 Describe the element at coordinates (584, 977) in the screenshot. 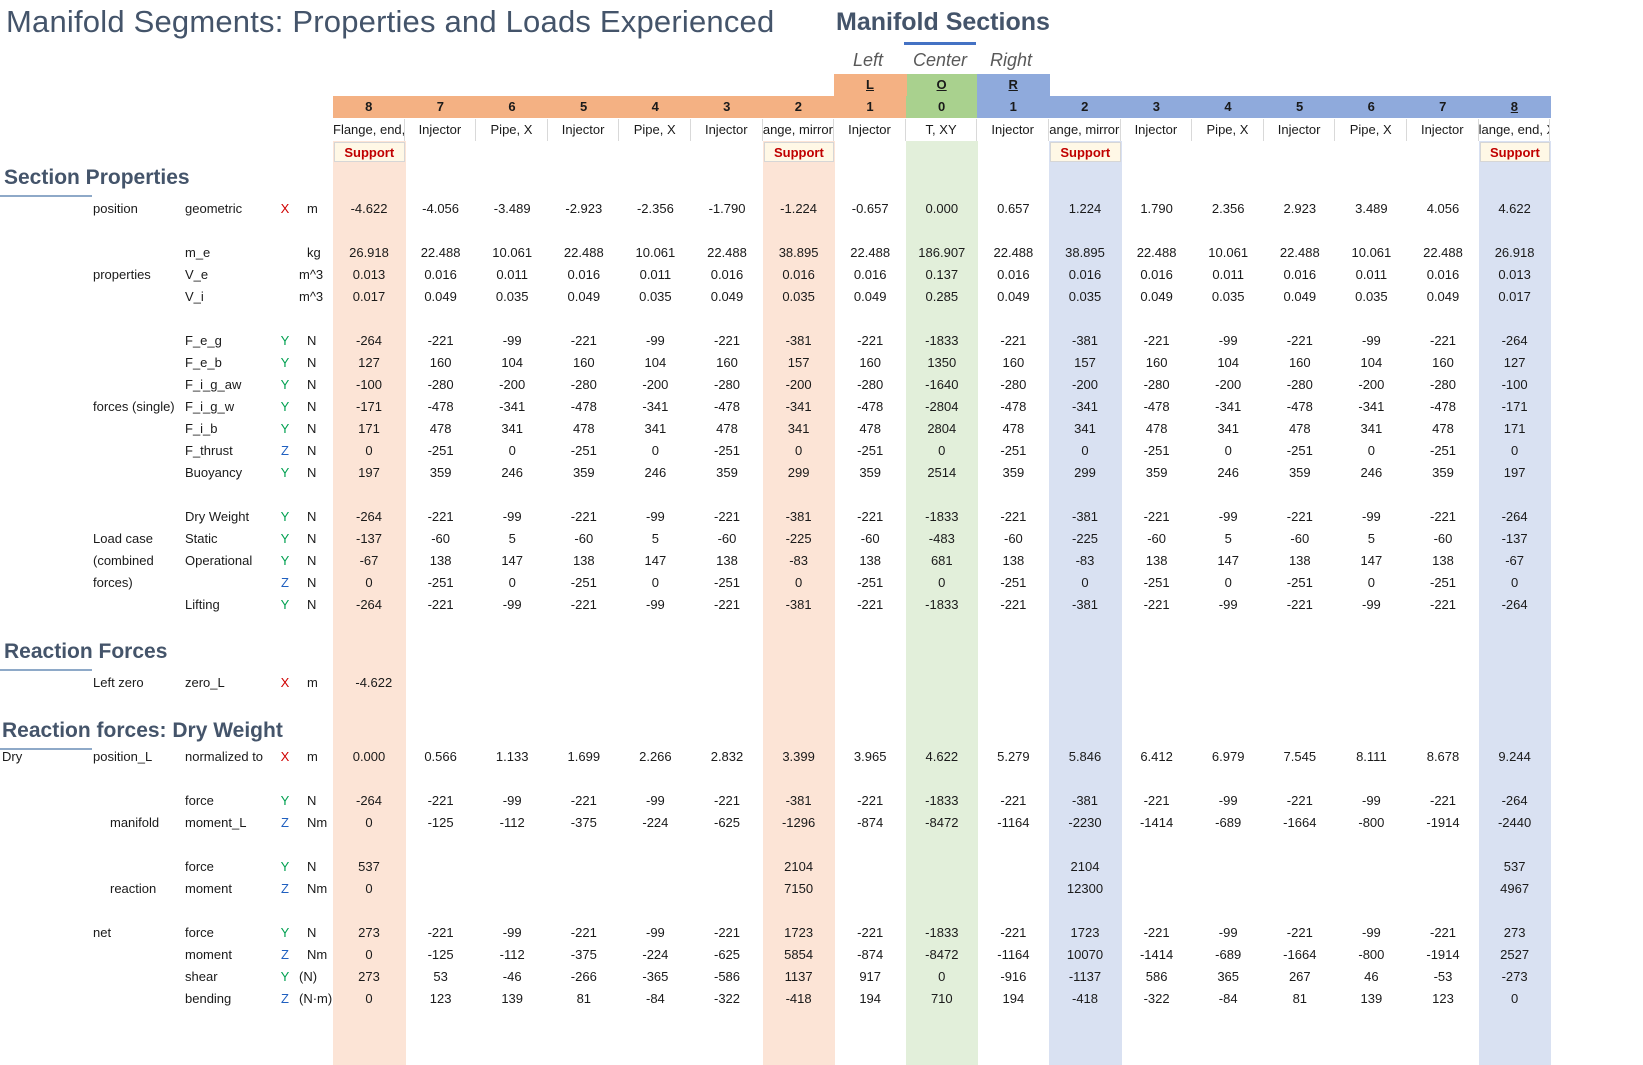

I see `table-cell: -266` at that location.